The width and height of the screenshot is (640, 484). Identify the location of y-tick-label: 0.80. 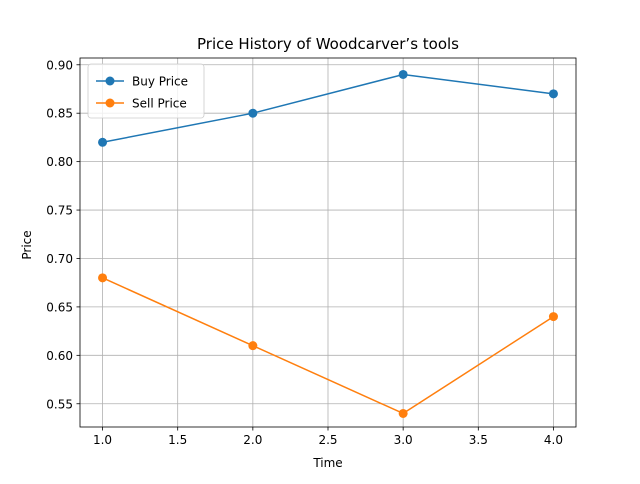
(59, 162).